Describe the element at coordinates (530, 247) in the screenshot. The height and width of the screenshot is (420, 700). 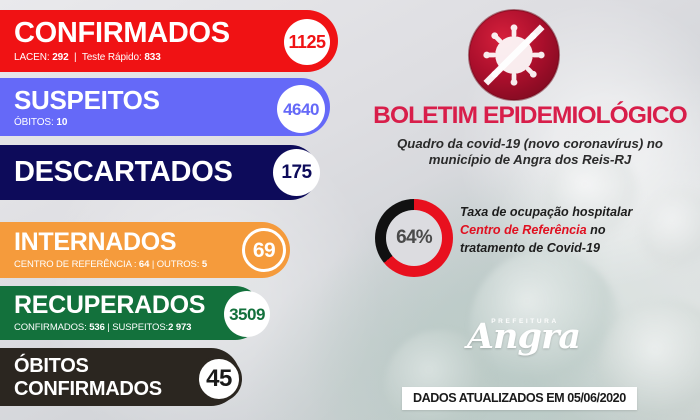
I see `occupancy-text-line3: tratamento de Covid-19` at that location.